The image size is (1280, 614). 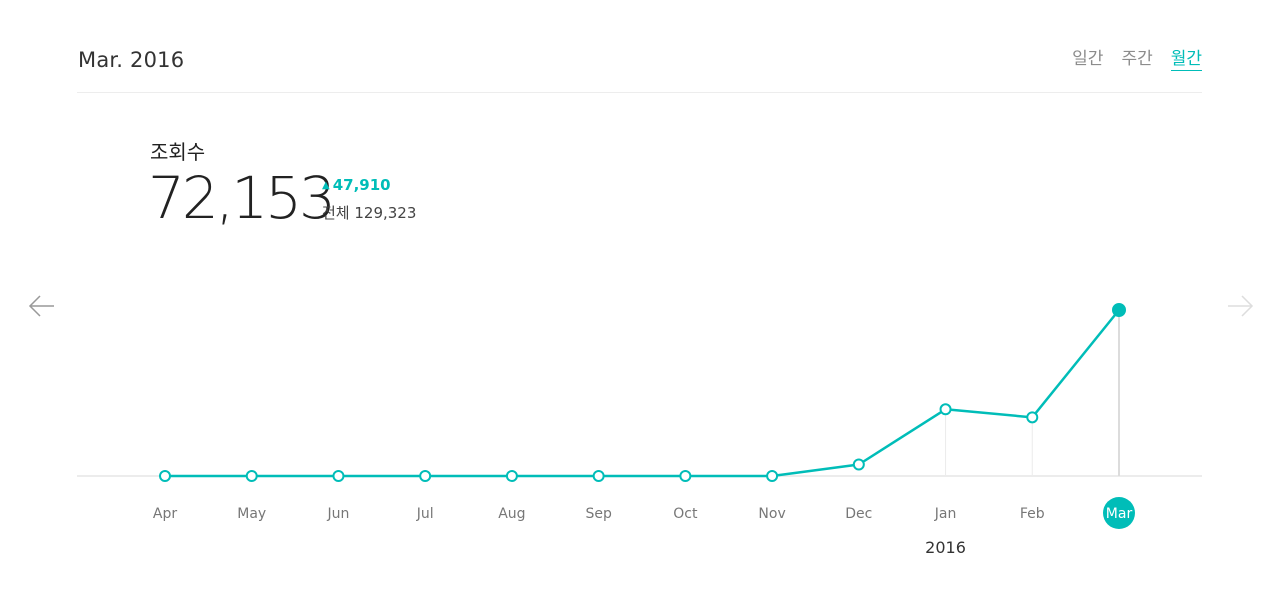 I want to click on delta-value: 47,910, so click(x=361, y=185).